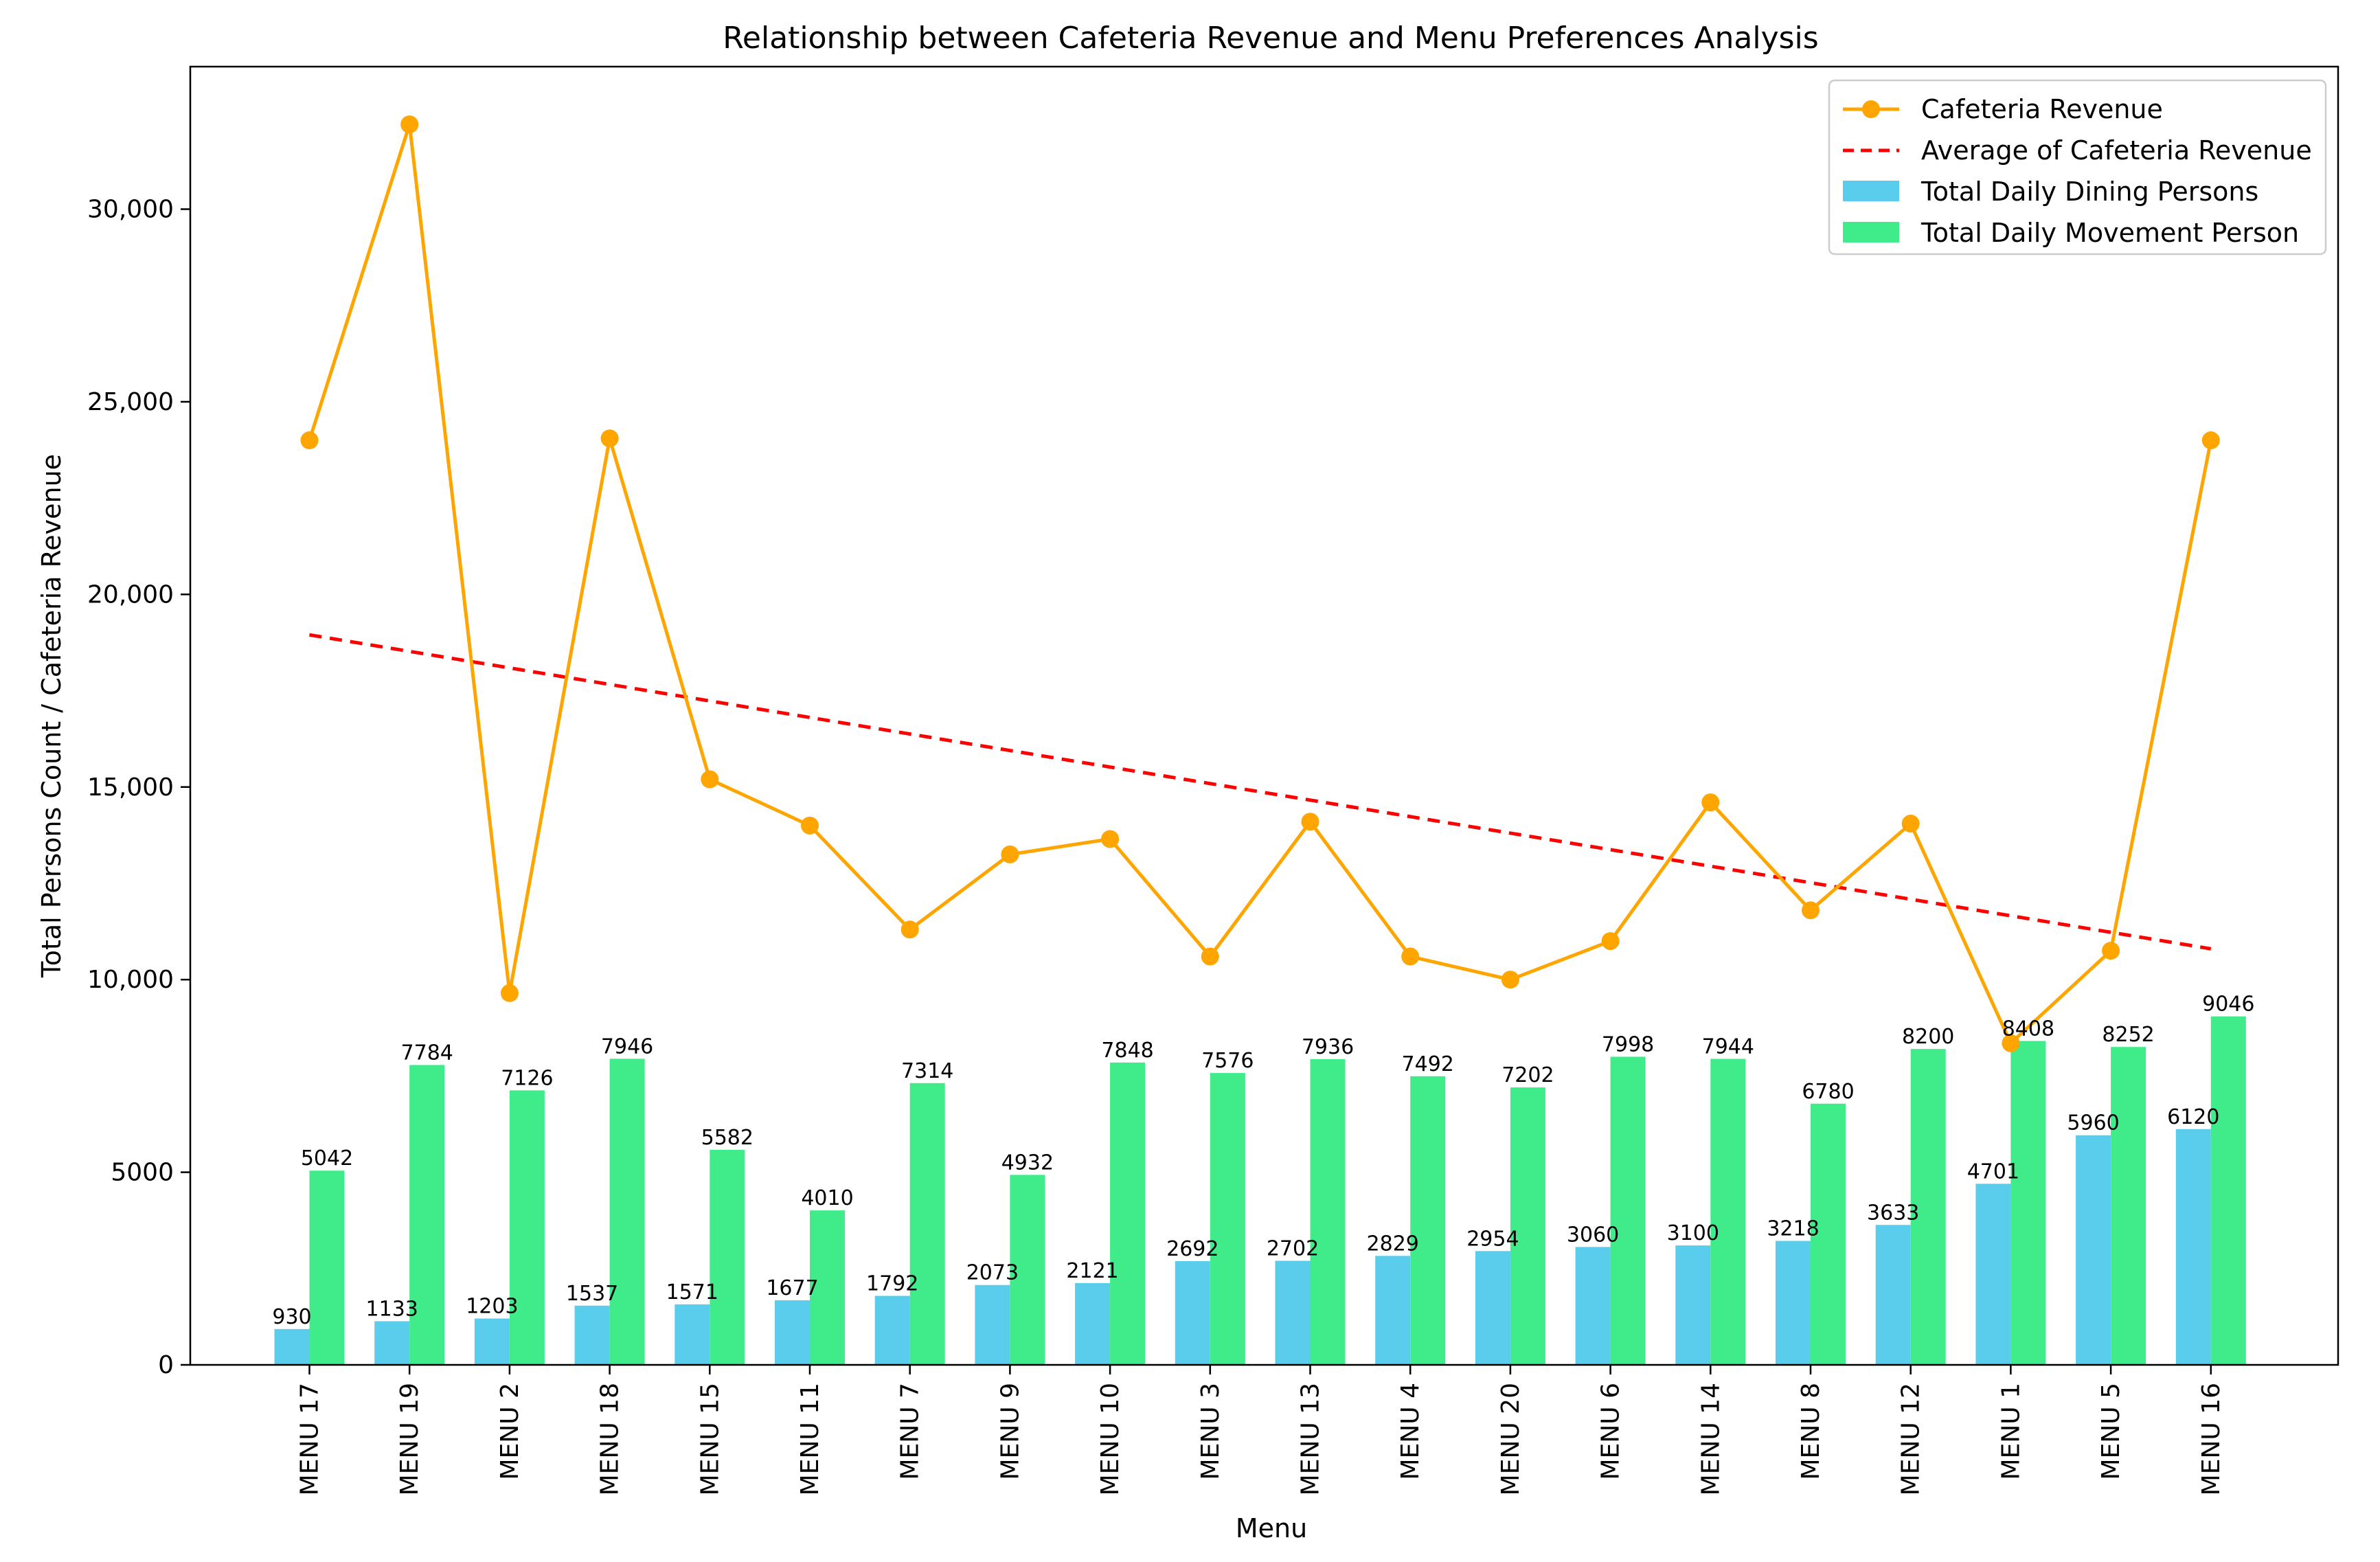 The height and width of the screenshot is (1562, 2380). I want to click on y-tick-label: 30,000, so click(130, 210).